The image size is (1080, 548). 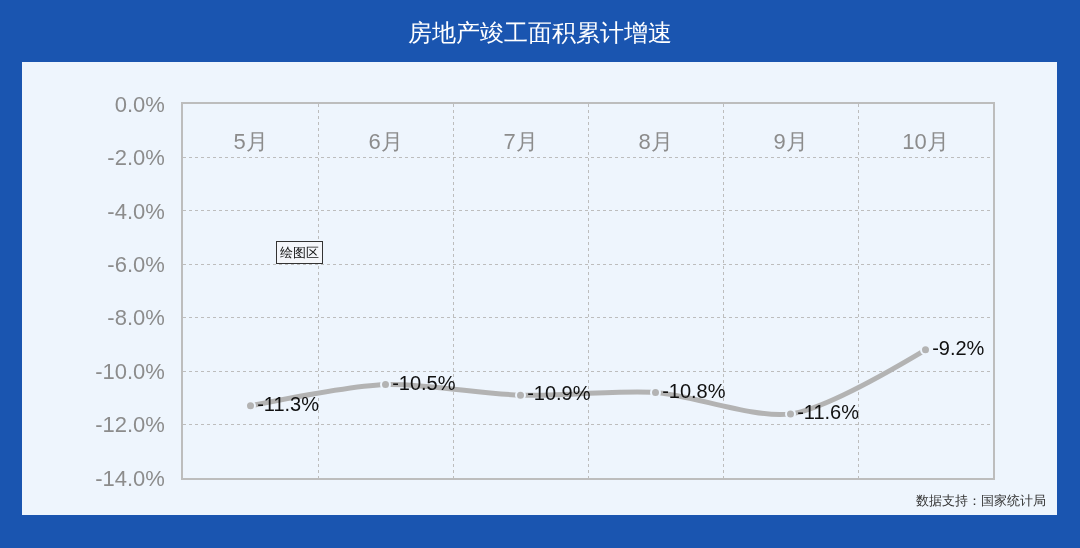 What do you see at coordinates (130, 371) in the screenshot?
I see `y-tick-label: -10.0%` at bounding box center [130, 371].